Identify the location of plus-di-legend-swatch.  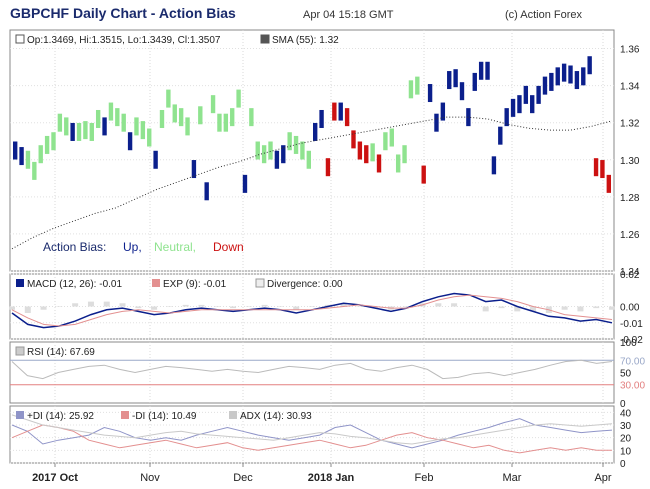
(20, 415).